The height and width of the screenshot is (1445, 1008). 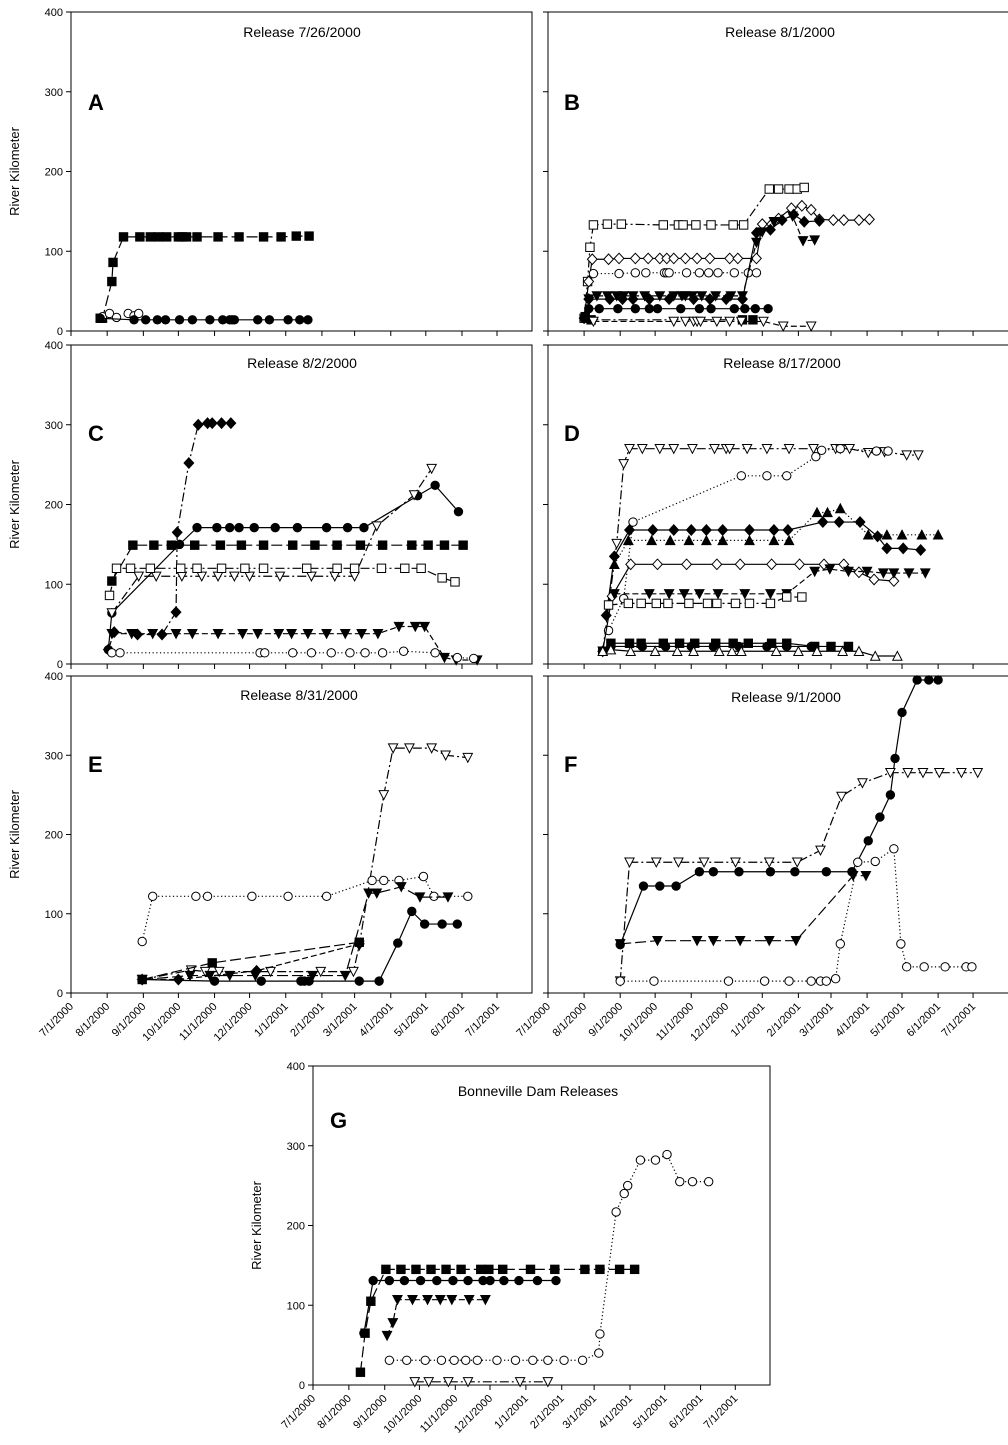 What do you see at coordinates (271, 1020) in the screenshot?
I see `x-tick-label: 1/1/2001` at bounding box center [271, 1020].